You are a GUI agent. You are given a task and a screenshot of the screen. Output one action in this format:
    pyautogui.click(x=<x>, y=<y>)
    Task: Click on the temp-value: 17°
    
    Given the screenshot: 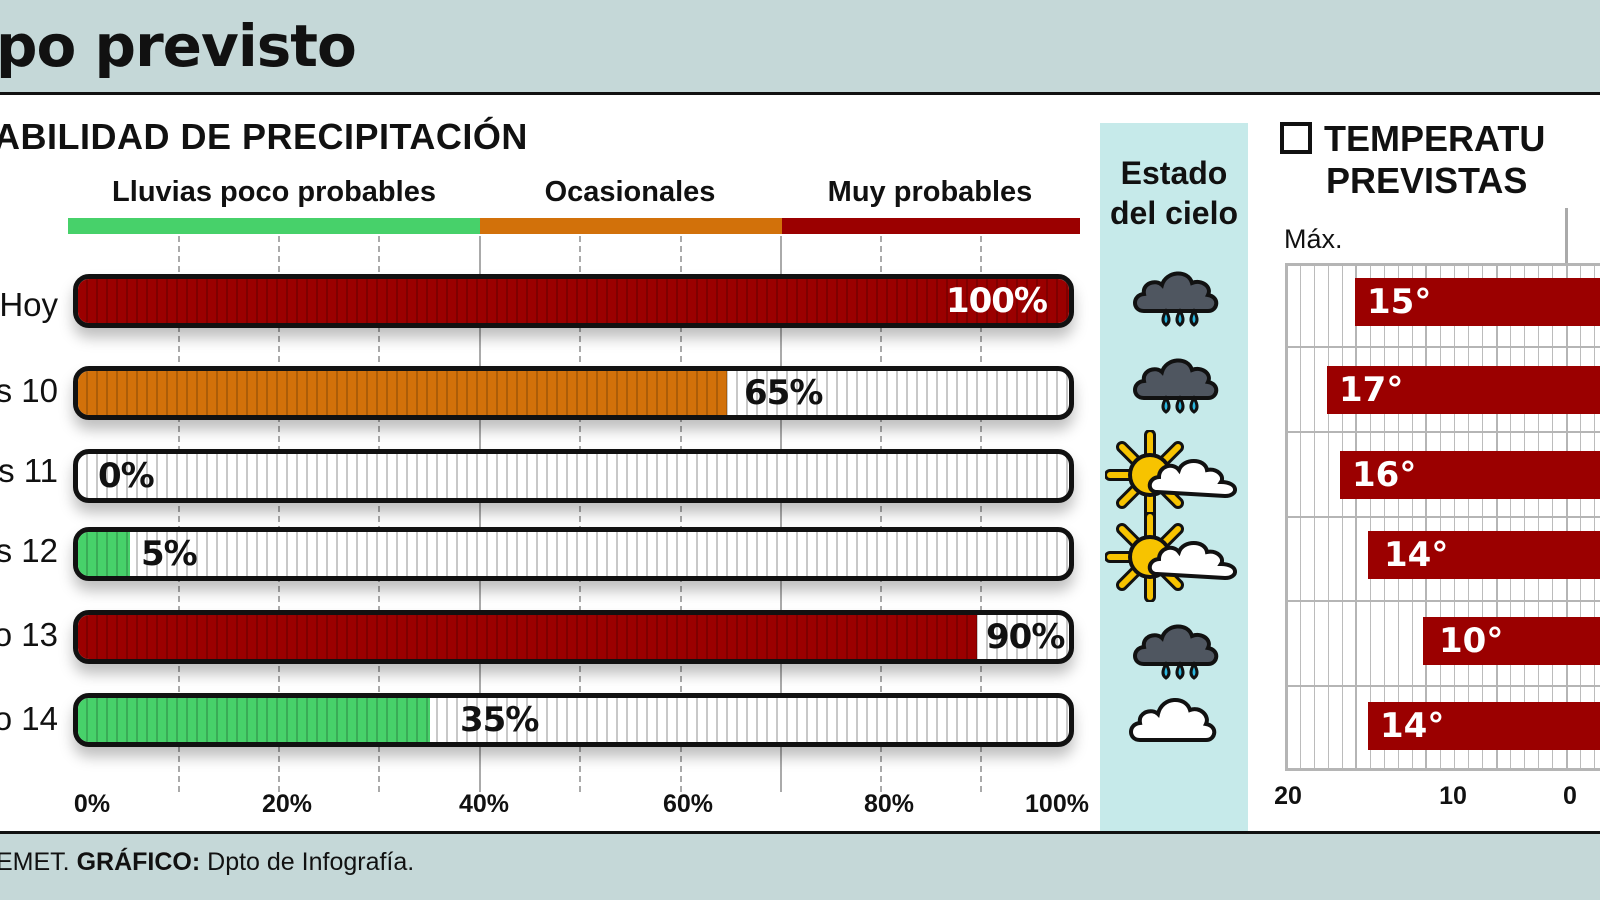 What is the action you would take?
    pyautogui.click(x=1371, y=390)
    